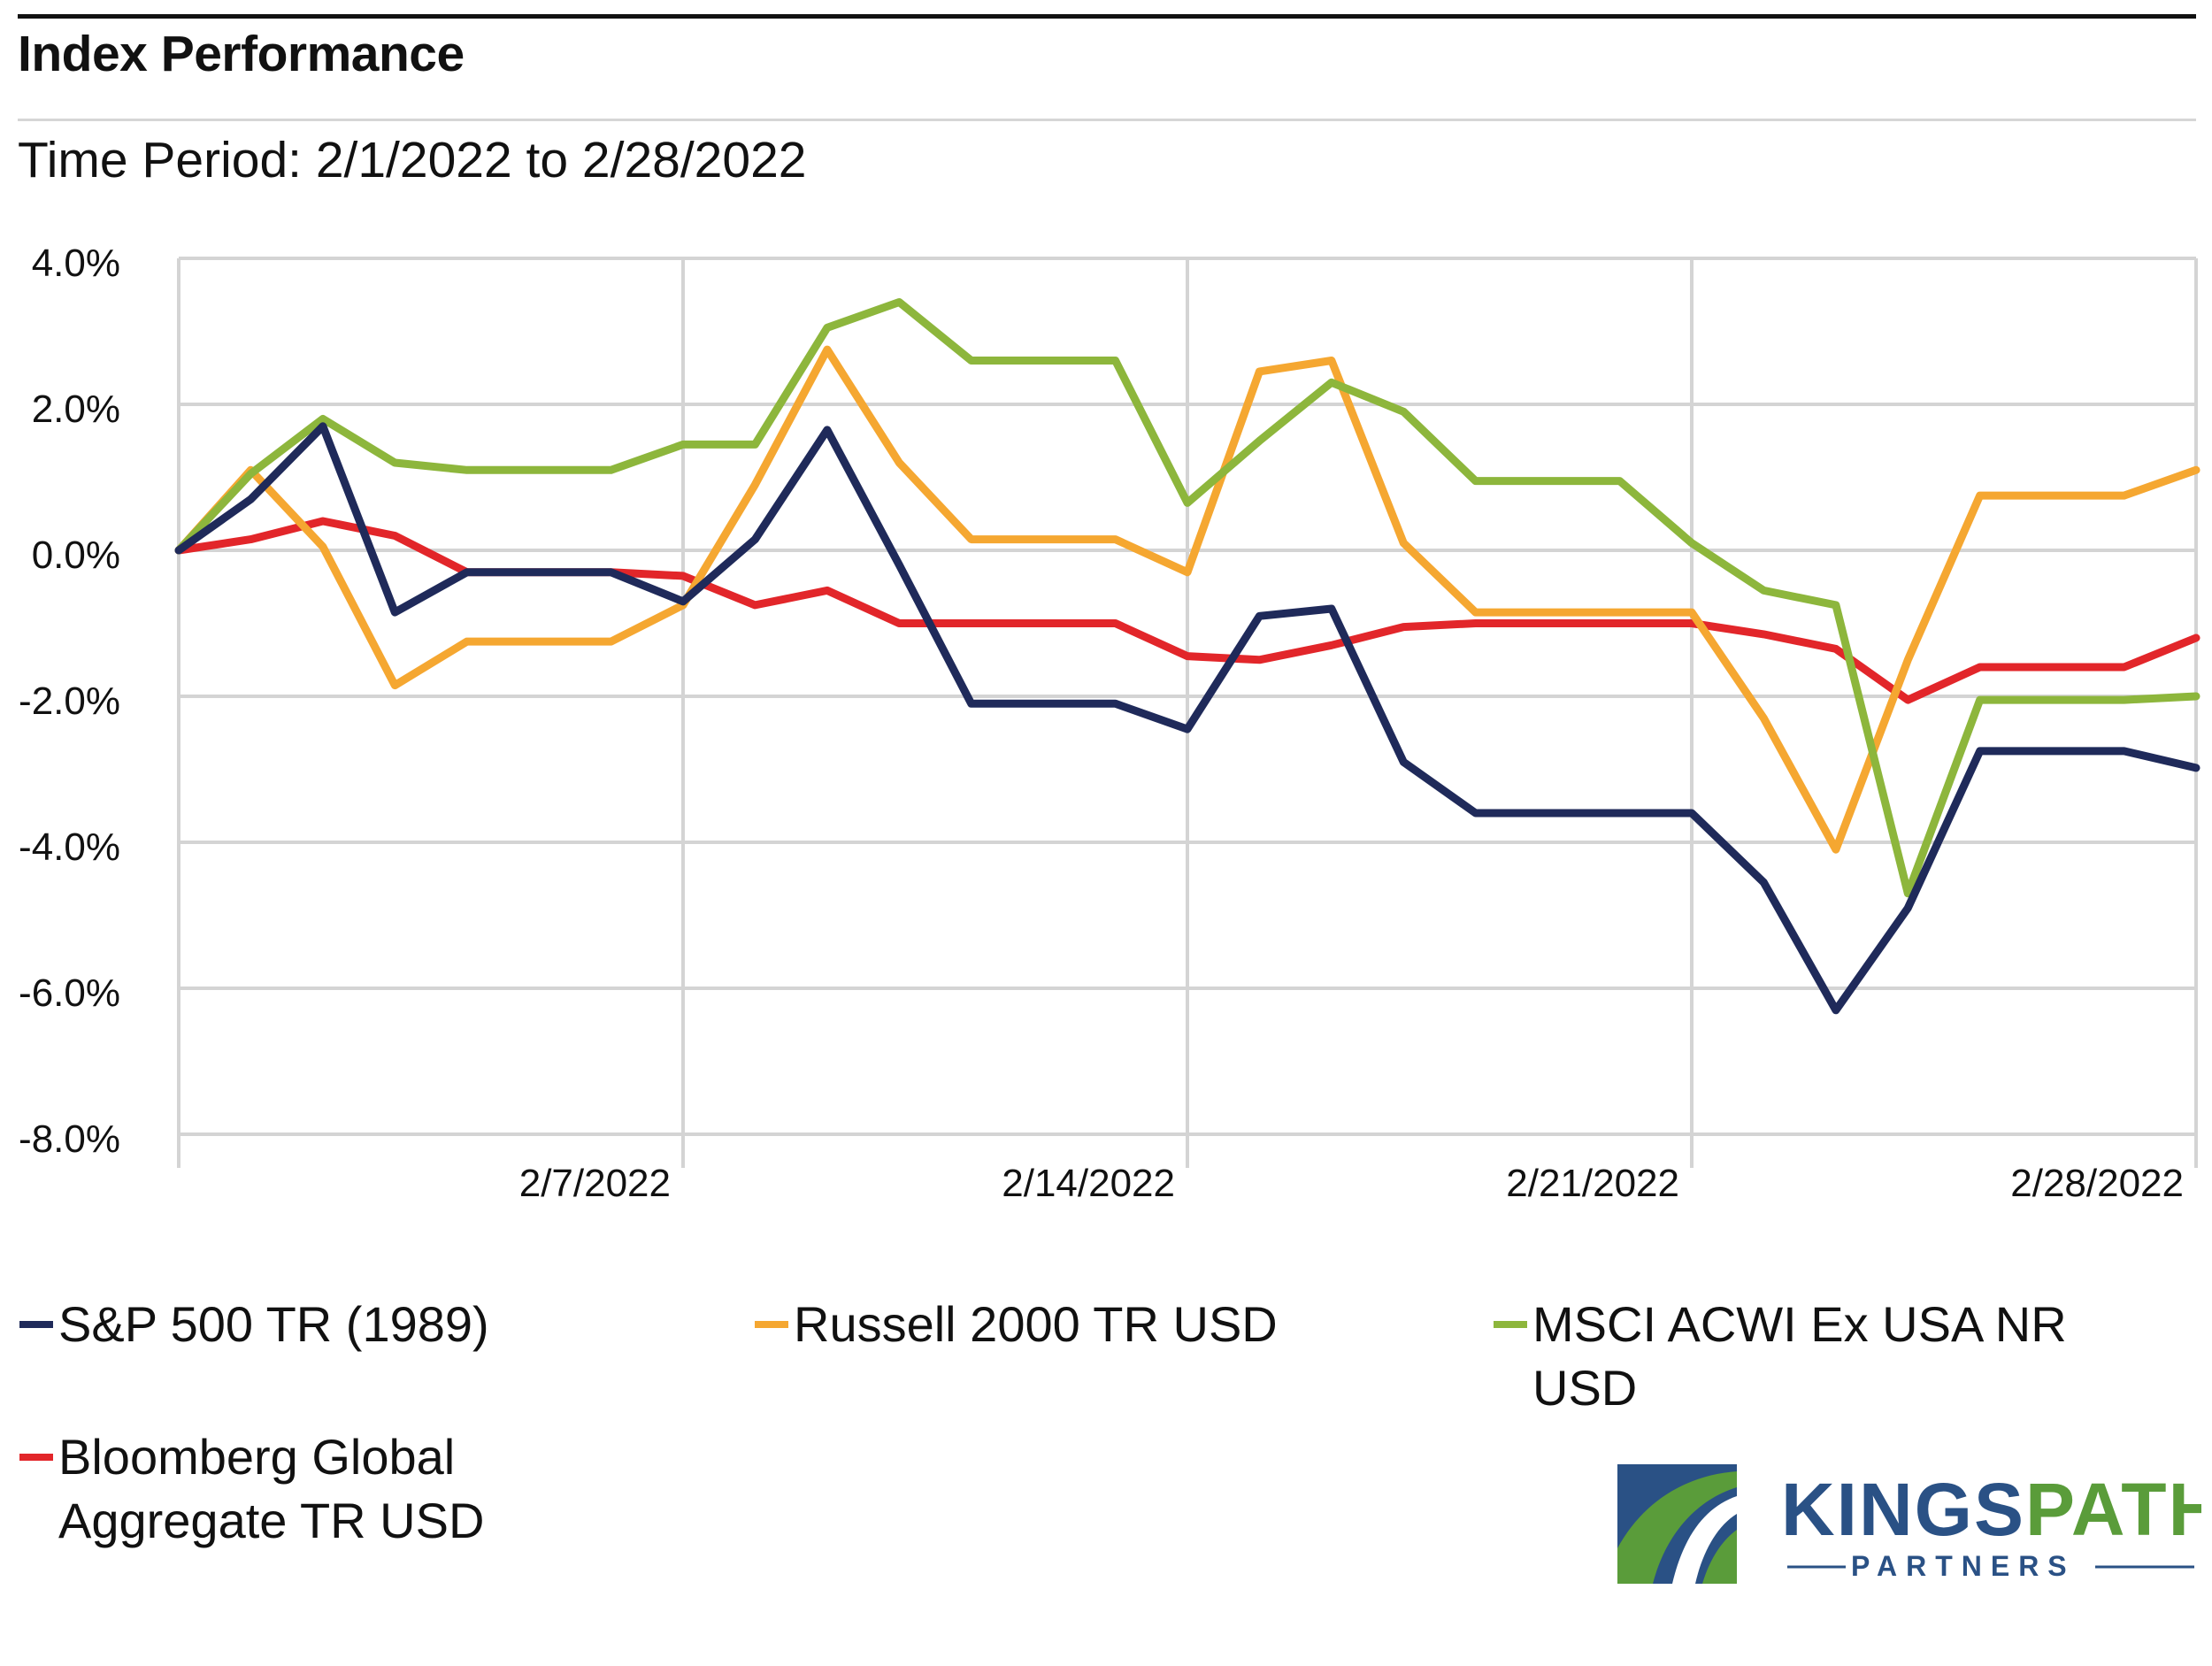  I want to click on legend-item-sp500: S&P 500 TR (1989), so click(274, 1324).